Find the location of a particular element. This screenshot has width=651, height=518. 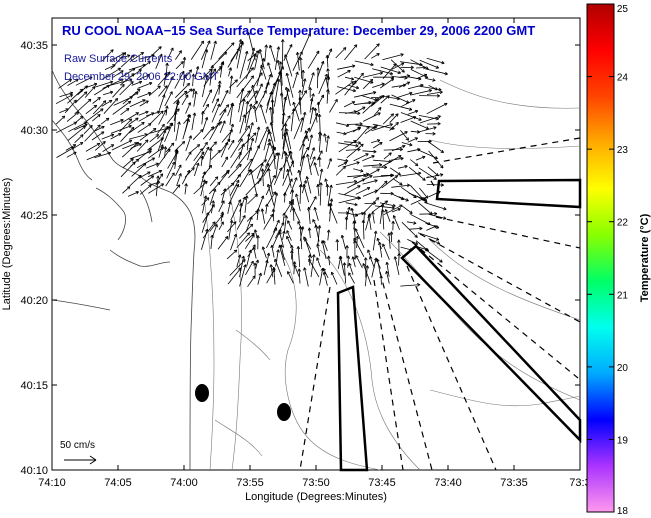

y-tick-label: 40:20 is located at coordinates (34, 301).